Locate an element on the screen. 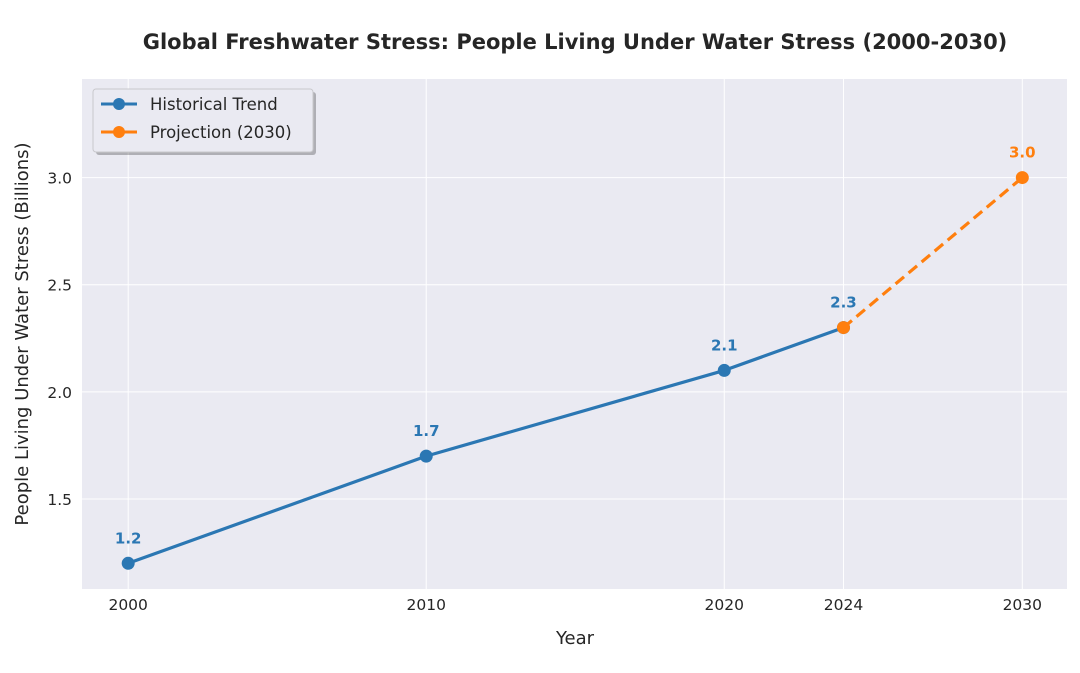 The height and width of the screenshot is (673, 1080). x-tick-label: 2000 is located at coordinates (127, 605).